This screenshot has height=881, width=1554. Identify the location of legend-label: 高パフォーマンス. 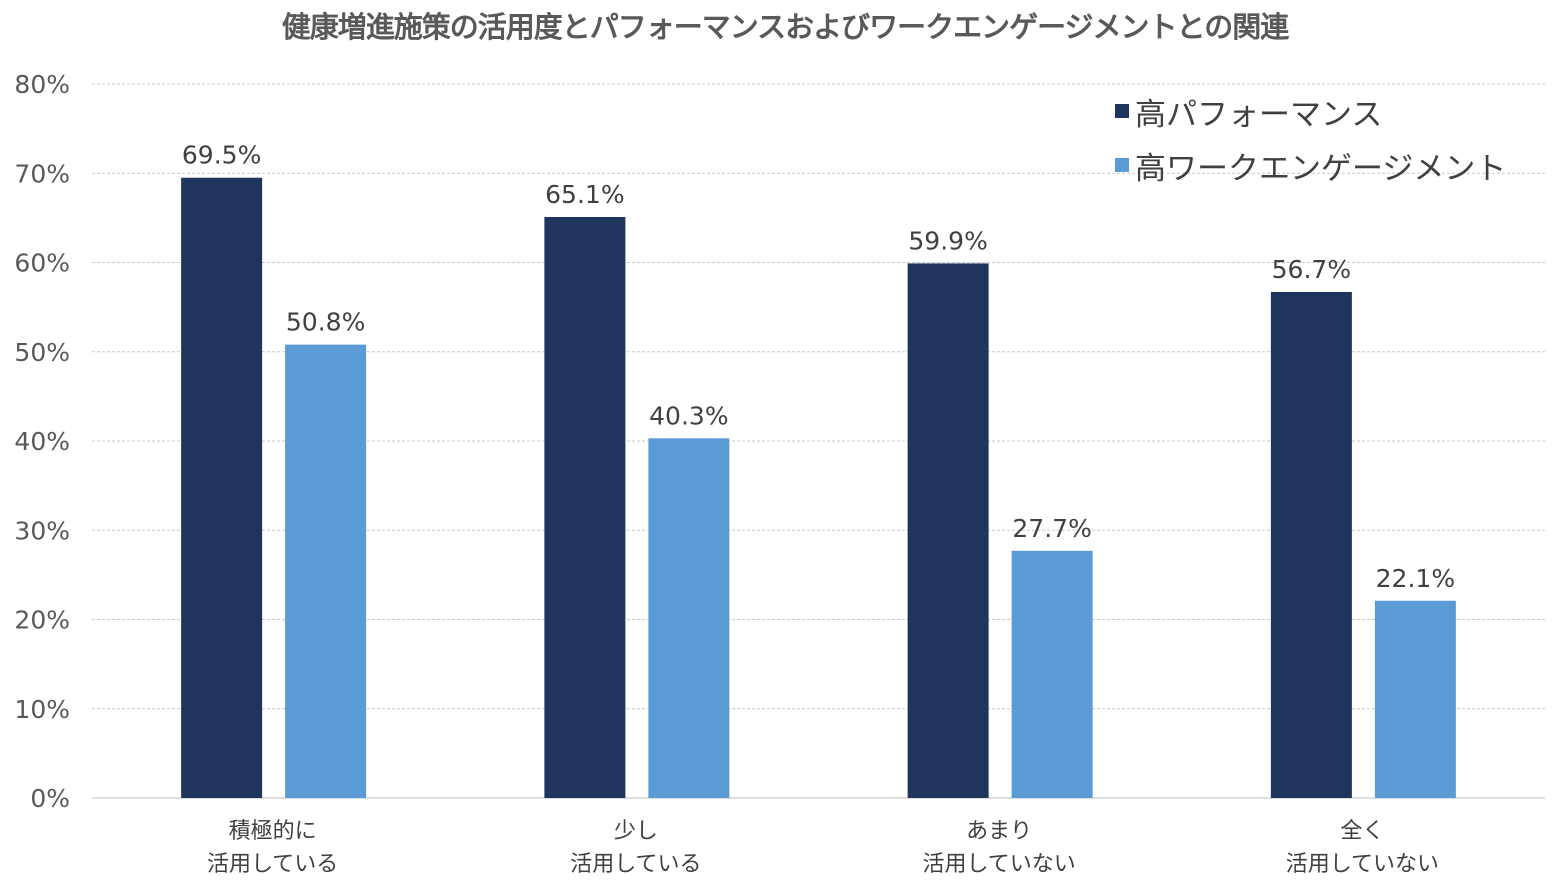
(1259, 114).